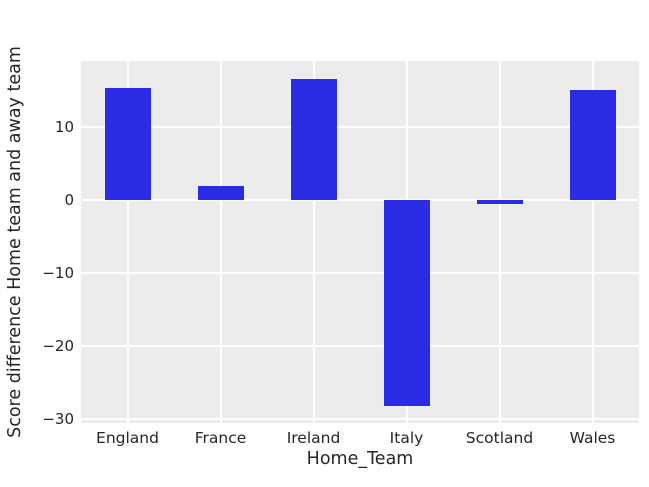  What do you see at coordinates (220, 438) in the screenshot?
I see `x-tick-label-france: France` at bounding box center [220, 438].